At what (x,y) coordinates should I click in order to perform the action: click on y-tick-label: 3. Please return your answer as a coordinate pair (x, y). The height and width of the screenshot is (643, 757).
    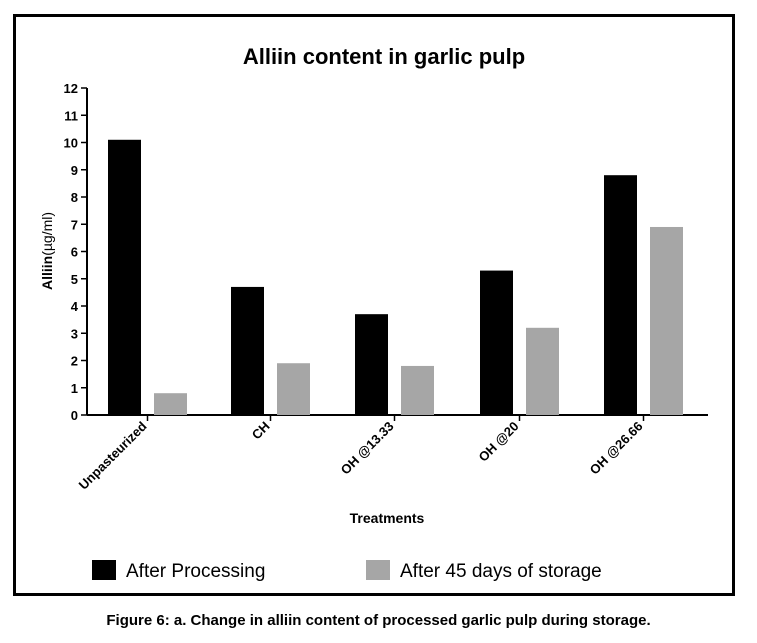
    Looking at the image, I should click on (74, 333).